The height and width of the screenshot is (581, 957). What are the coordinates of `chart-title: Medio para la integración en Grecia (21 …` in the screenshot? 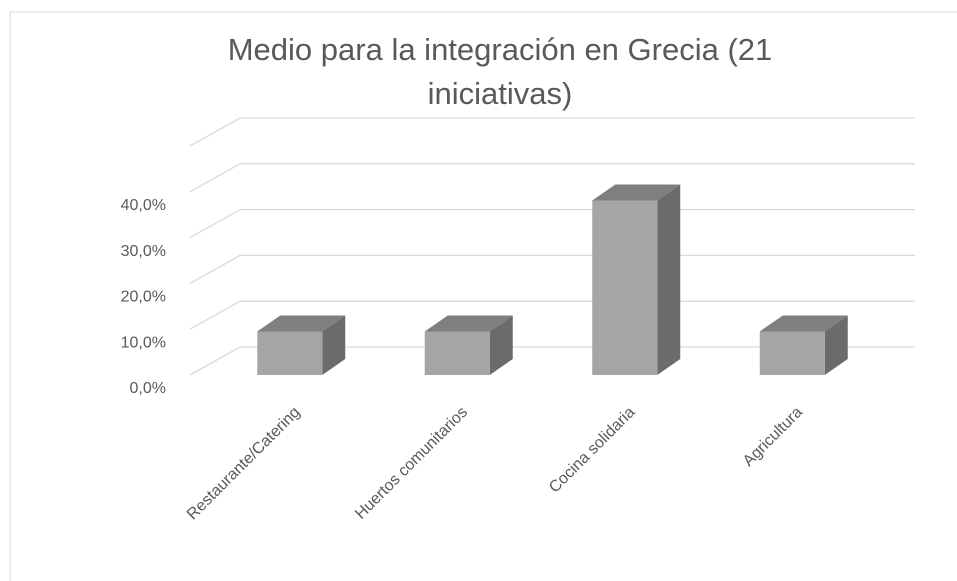 It's located at (500, 71).